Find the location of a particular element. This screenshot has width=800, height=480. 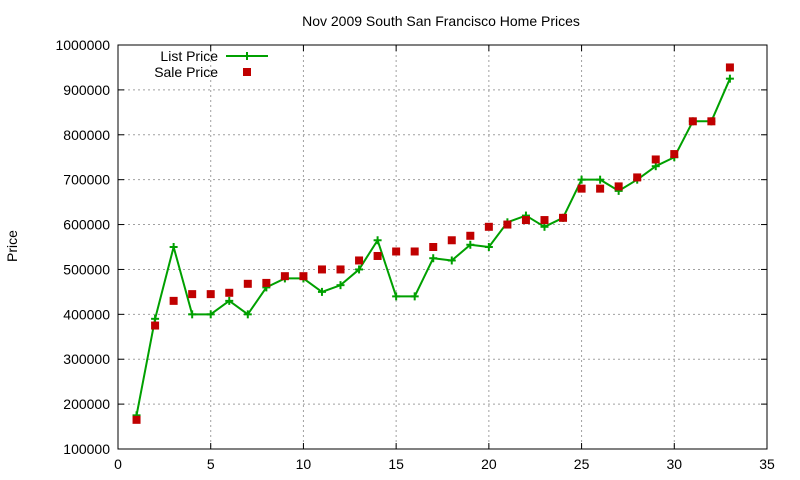

y-tick-label: 700000 is located at coordinates (86, 180).